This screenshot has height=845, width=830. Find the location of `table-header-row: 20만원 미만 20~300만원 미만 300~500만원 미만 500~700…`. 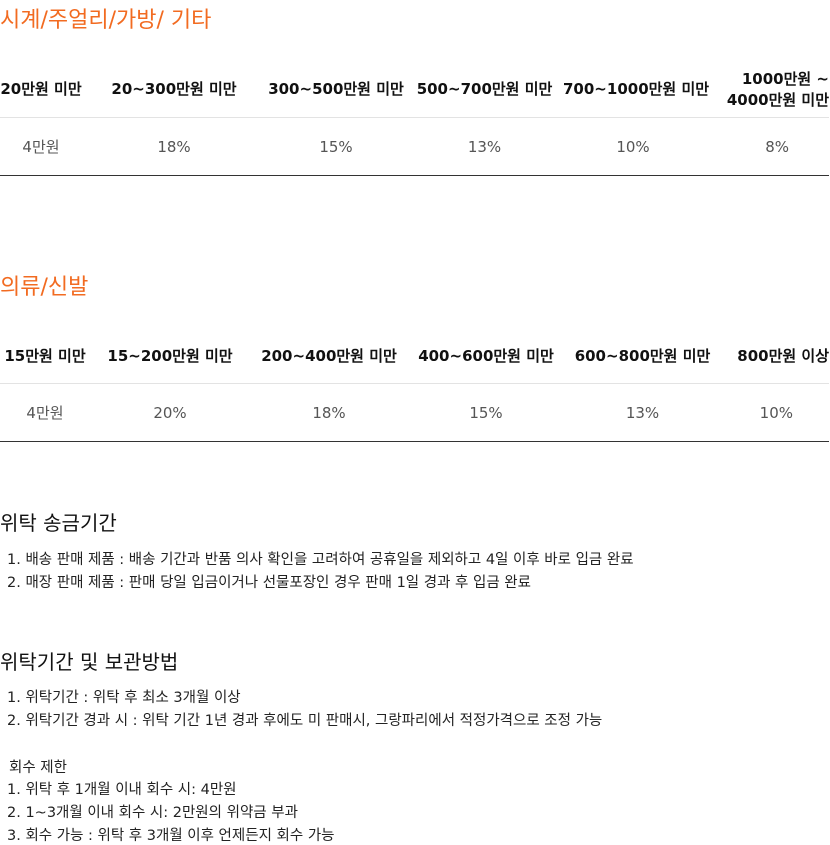

table-header-row: 20만원 미만 20~300만원 미만 300~500만원 미만 500~700… is located at coordinates (414, 90).